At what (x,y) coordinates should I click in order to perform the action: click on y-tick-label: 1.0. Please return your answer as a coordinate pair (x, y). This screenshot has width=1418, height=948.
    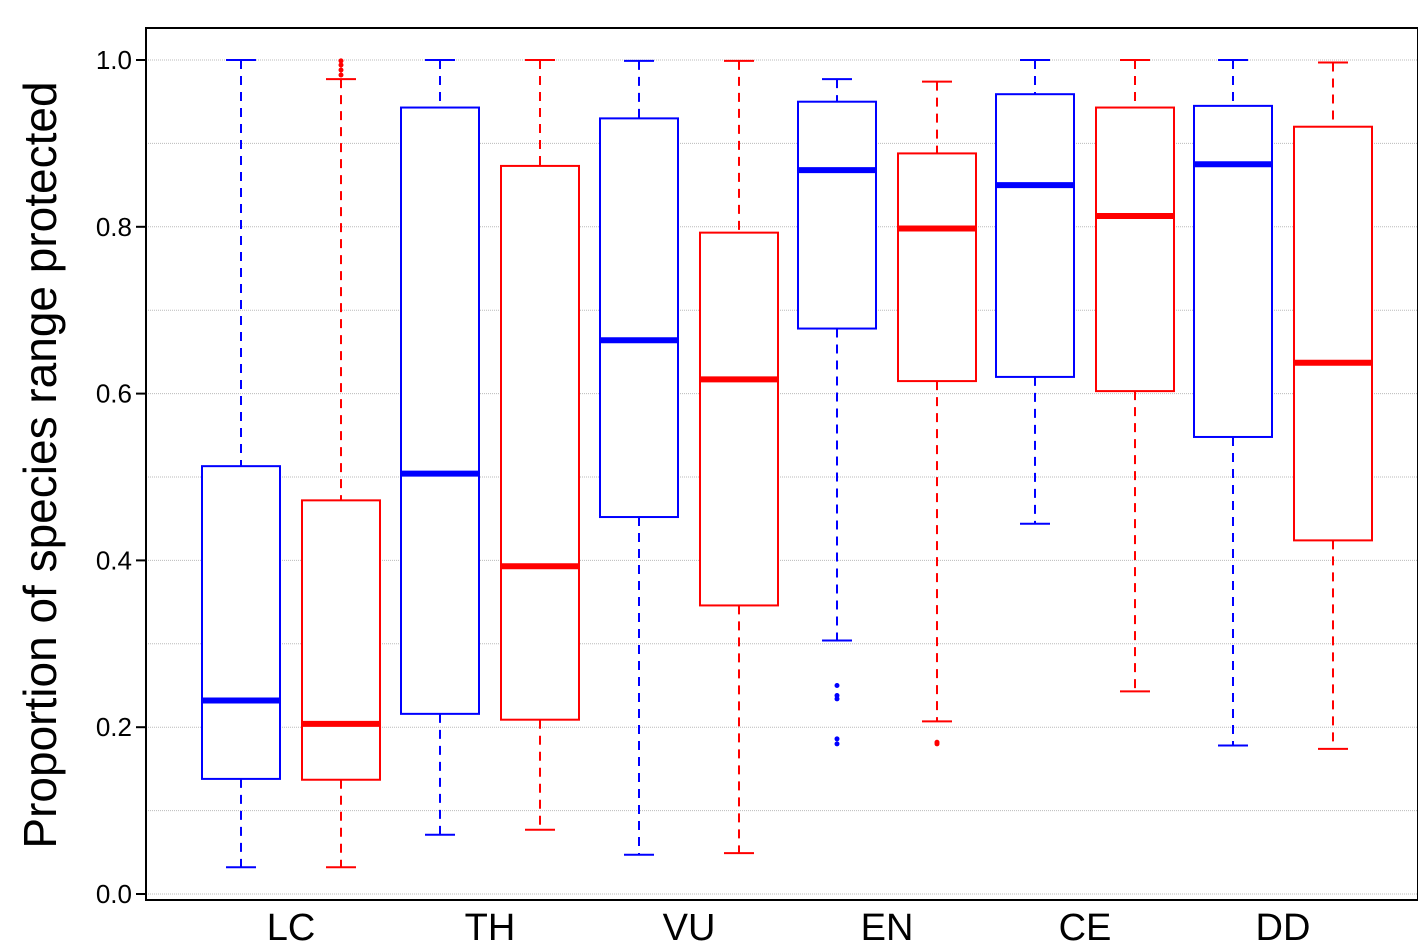
    Looking at the image, I should click on (114, 60).